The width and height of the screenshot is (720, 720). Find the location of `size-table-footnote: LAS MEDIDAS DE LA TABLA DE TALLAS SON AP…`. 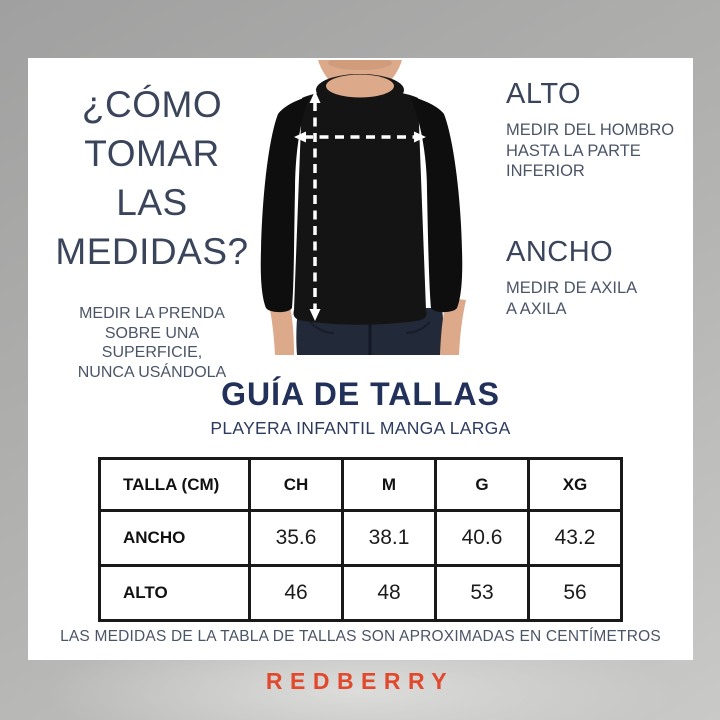

size-table-footnote: LAS MEDIDAS DE LA TABLA DE TALLAS SON AP… is located at coordinates (360, 636).